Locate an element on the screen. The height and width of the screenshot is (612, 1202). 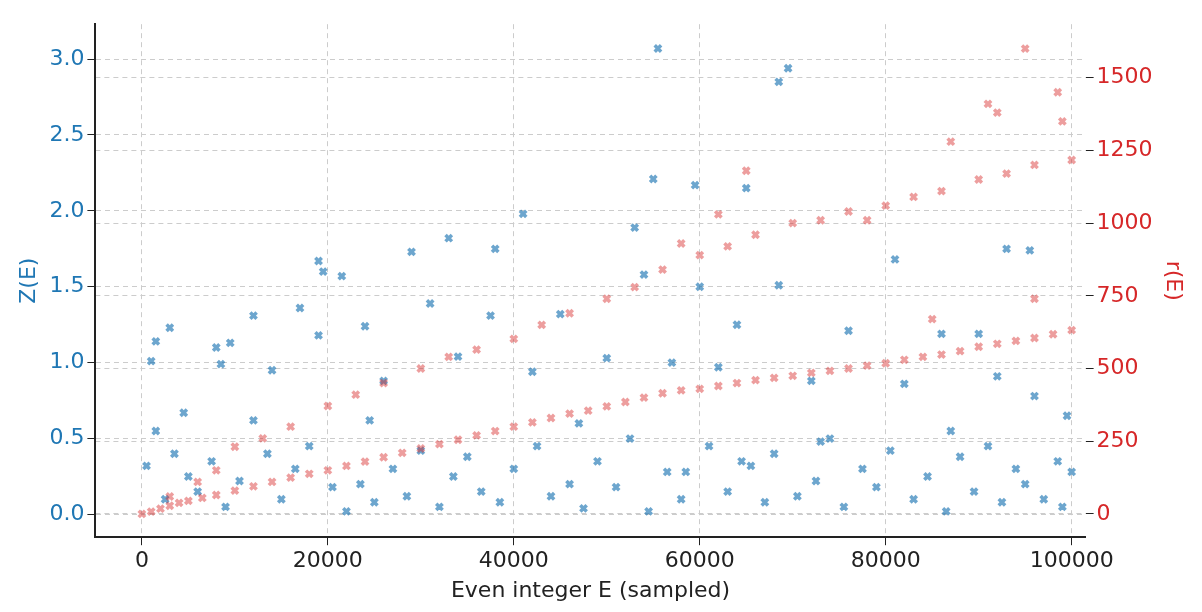
y-tick-label: 2.0 is located at coordinates (67, 209).